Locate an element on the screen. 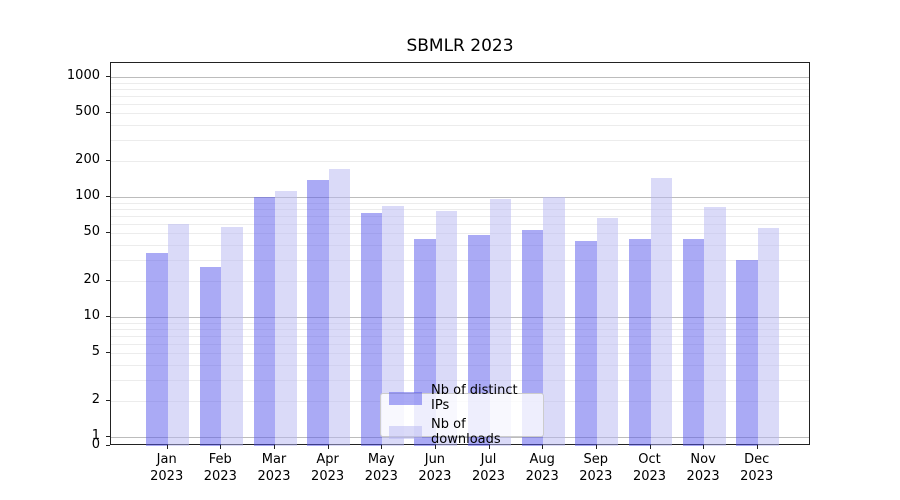 Image resolution: width=900 pixels, height=500 pixels. legend-swatch-ips is located at coordinates (405, 398).